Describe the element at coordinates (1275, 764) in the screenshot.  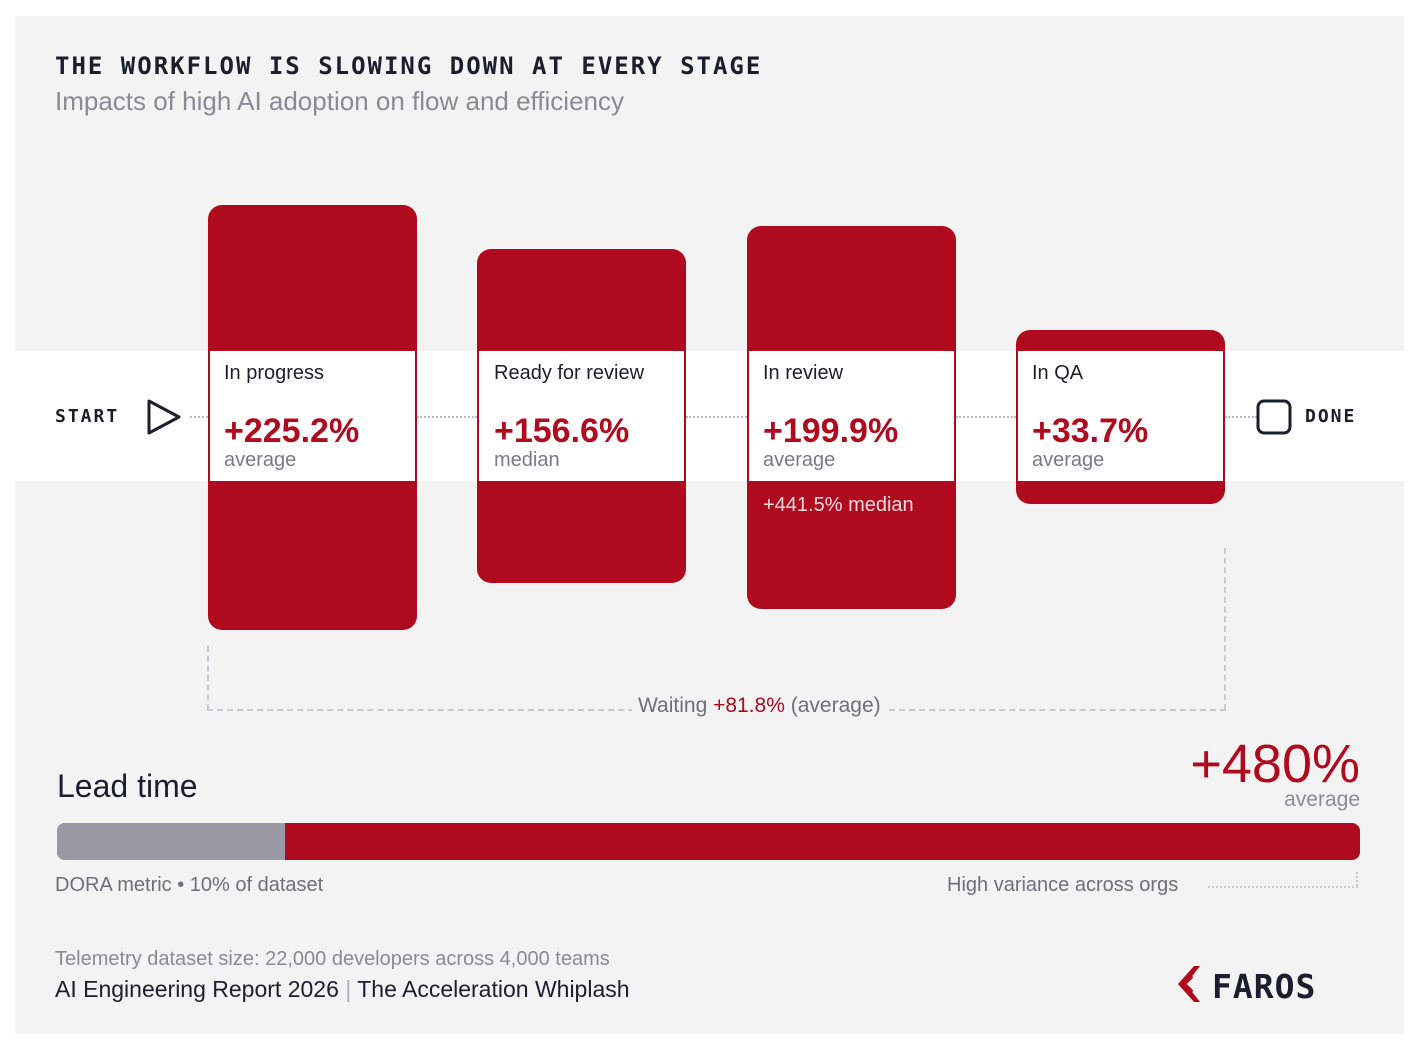
I see `lead-time-value: +480%` at that location.